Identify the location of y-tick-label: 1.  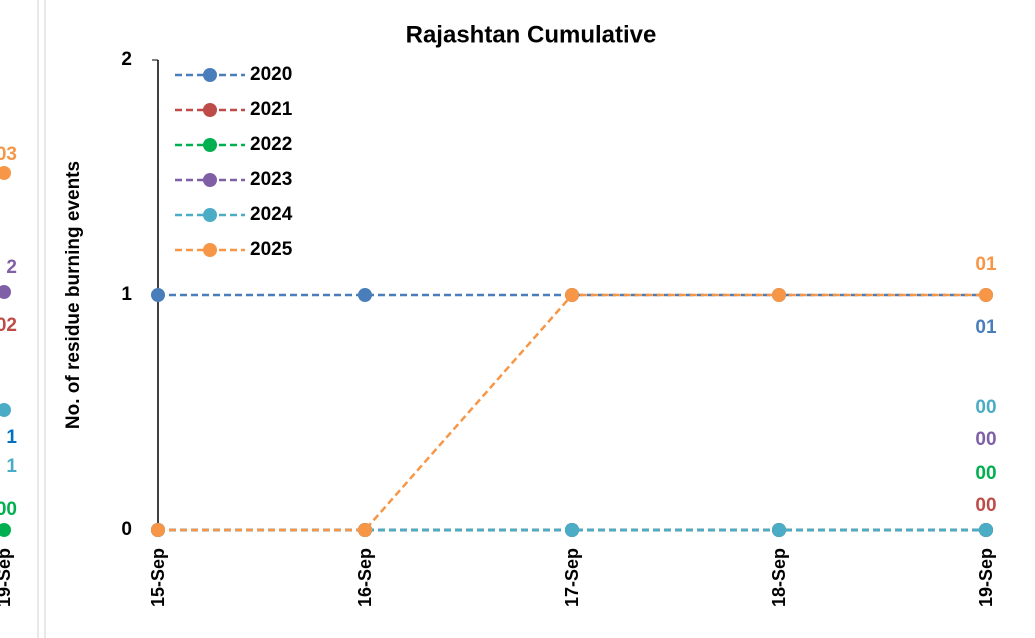
(126, 294).